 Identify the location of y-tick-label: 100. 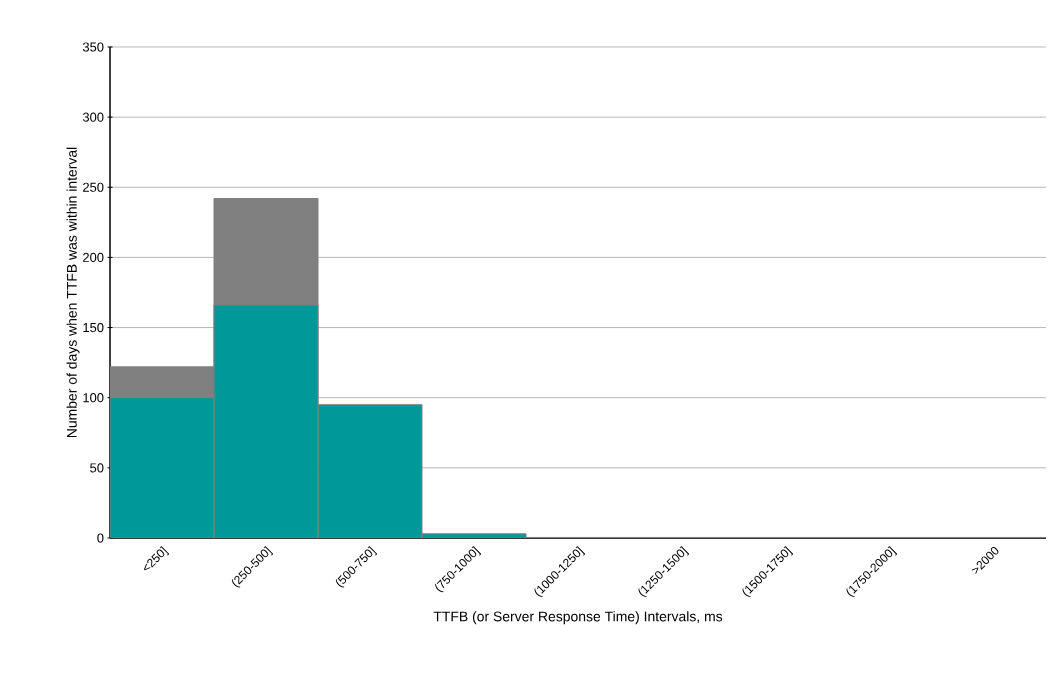
(93, 398).